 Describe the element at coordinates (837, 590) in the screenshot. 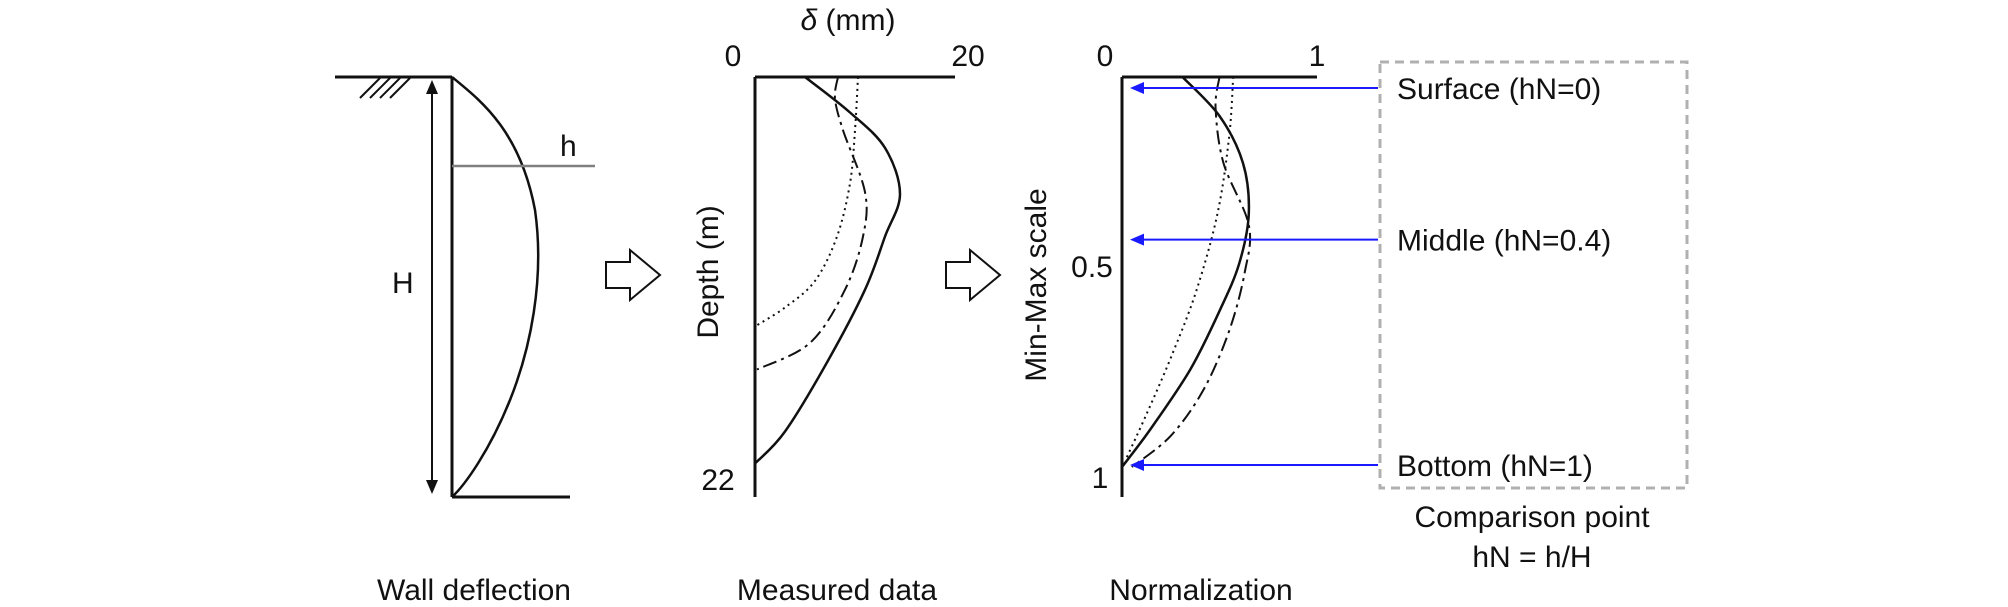

I see `measured-data-caption: Measured data` at that location.